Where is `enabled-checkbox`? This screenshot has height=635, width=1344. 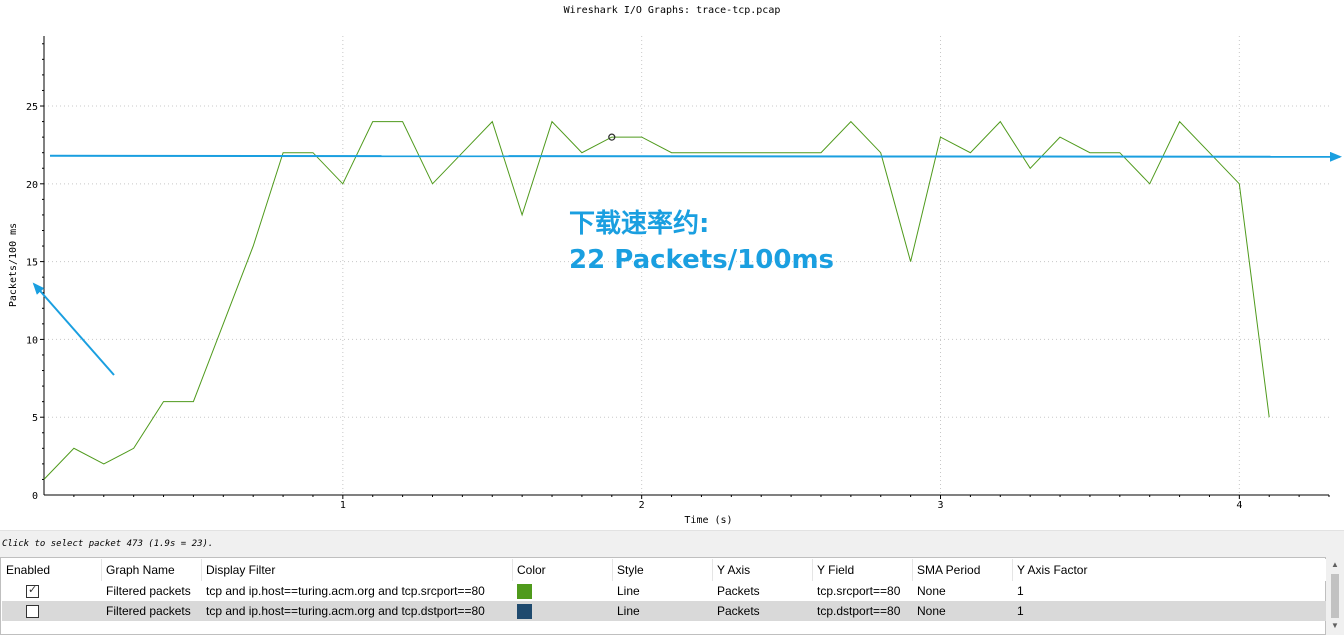
enabled-checkbox is located at coordinates (32, 611).